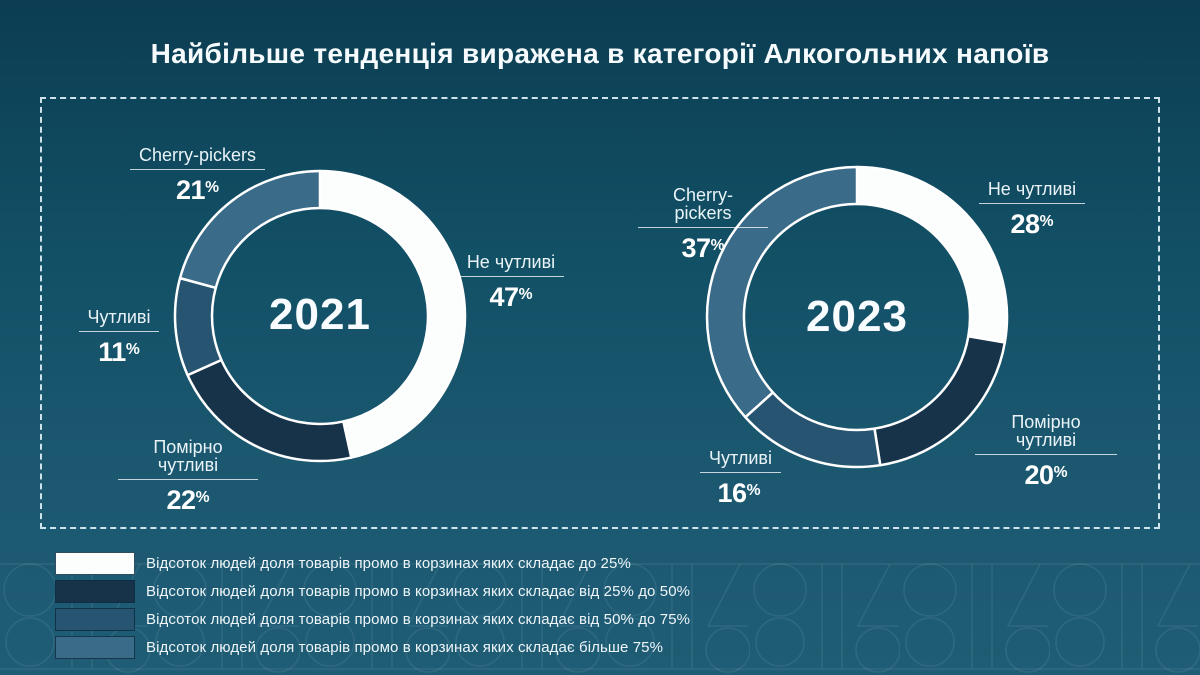  I want to click on slice-value: 20%, so click(1046, 475).